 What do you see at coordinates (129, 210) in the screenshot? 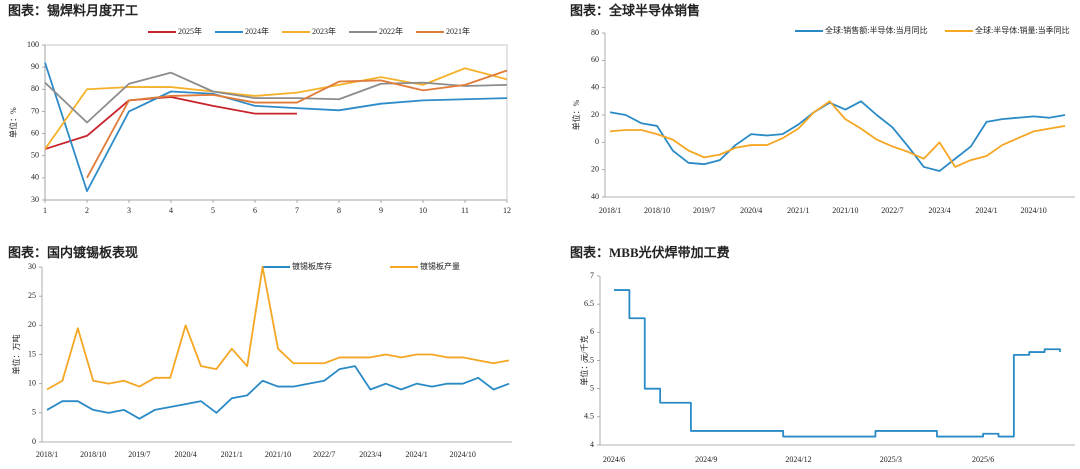
I see `x-tick-label: 3` at bounding box center [129, 210].